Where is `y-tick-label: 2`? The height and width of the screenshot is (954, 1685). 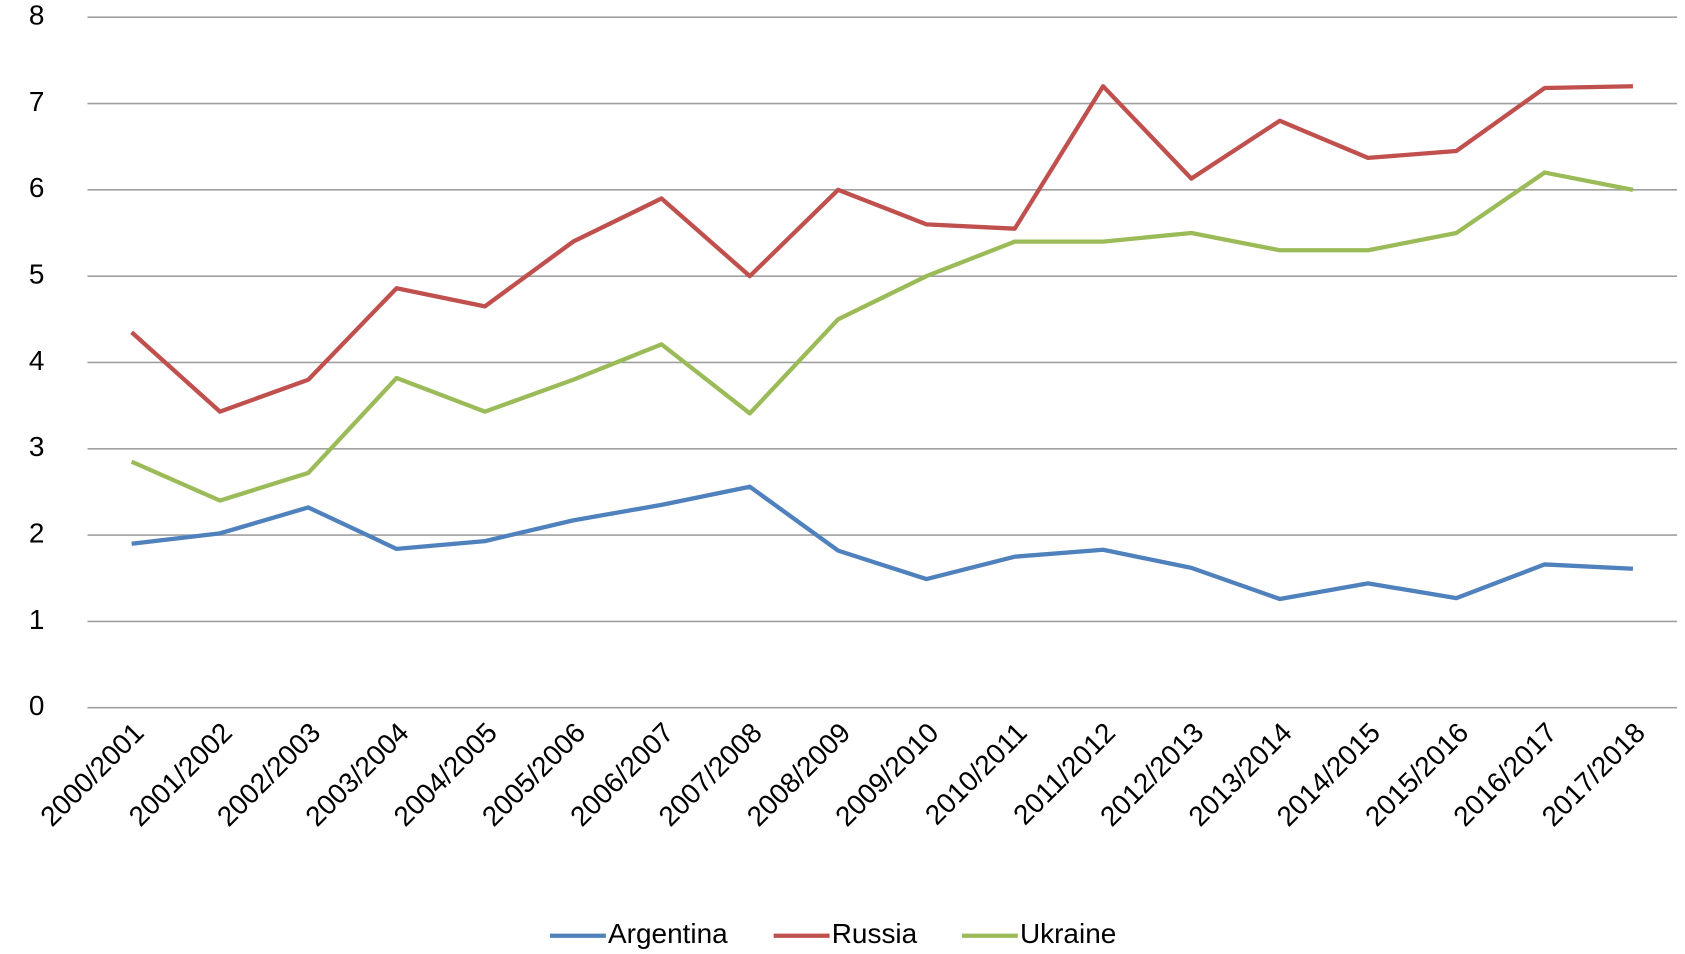 y-tick-label: 2 is located at coordinates (37, 532).